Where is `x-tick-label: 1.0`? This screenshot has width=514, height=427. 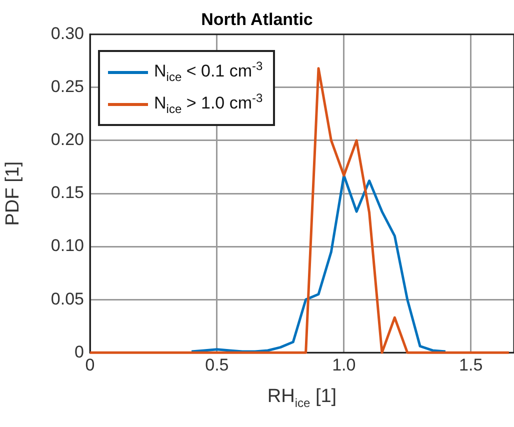 x-tick-label: 1.0 is located at coordinates (344, 364).